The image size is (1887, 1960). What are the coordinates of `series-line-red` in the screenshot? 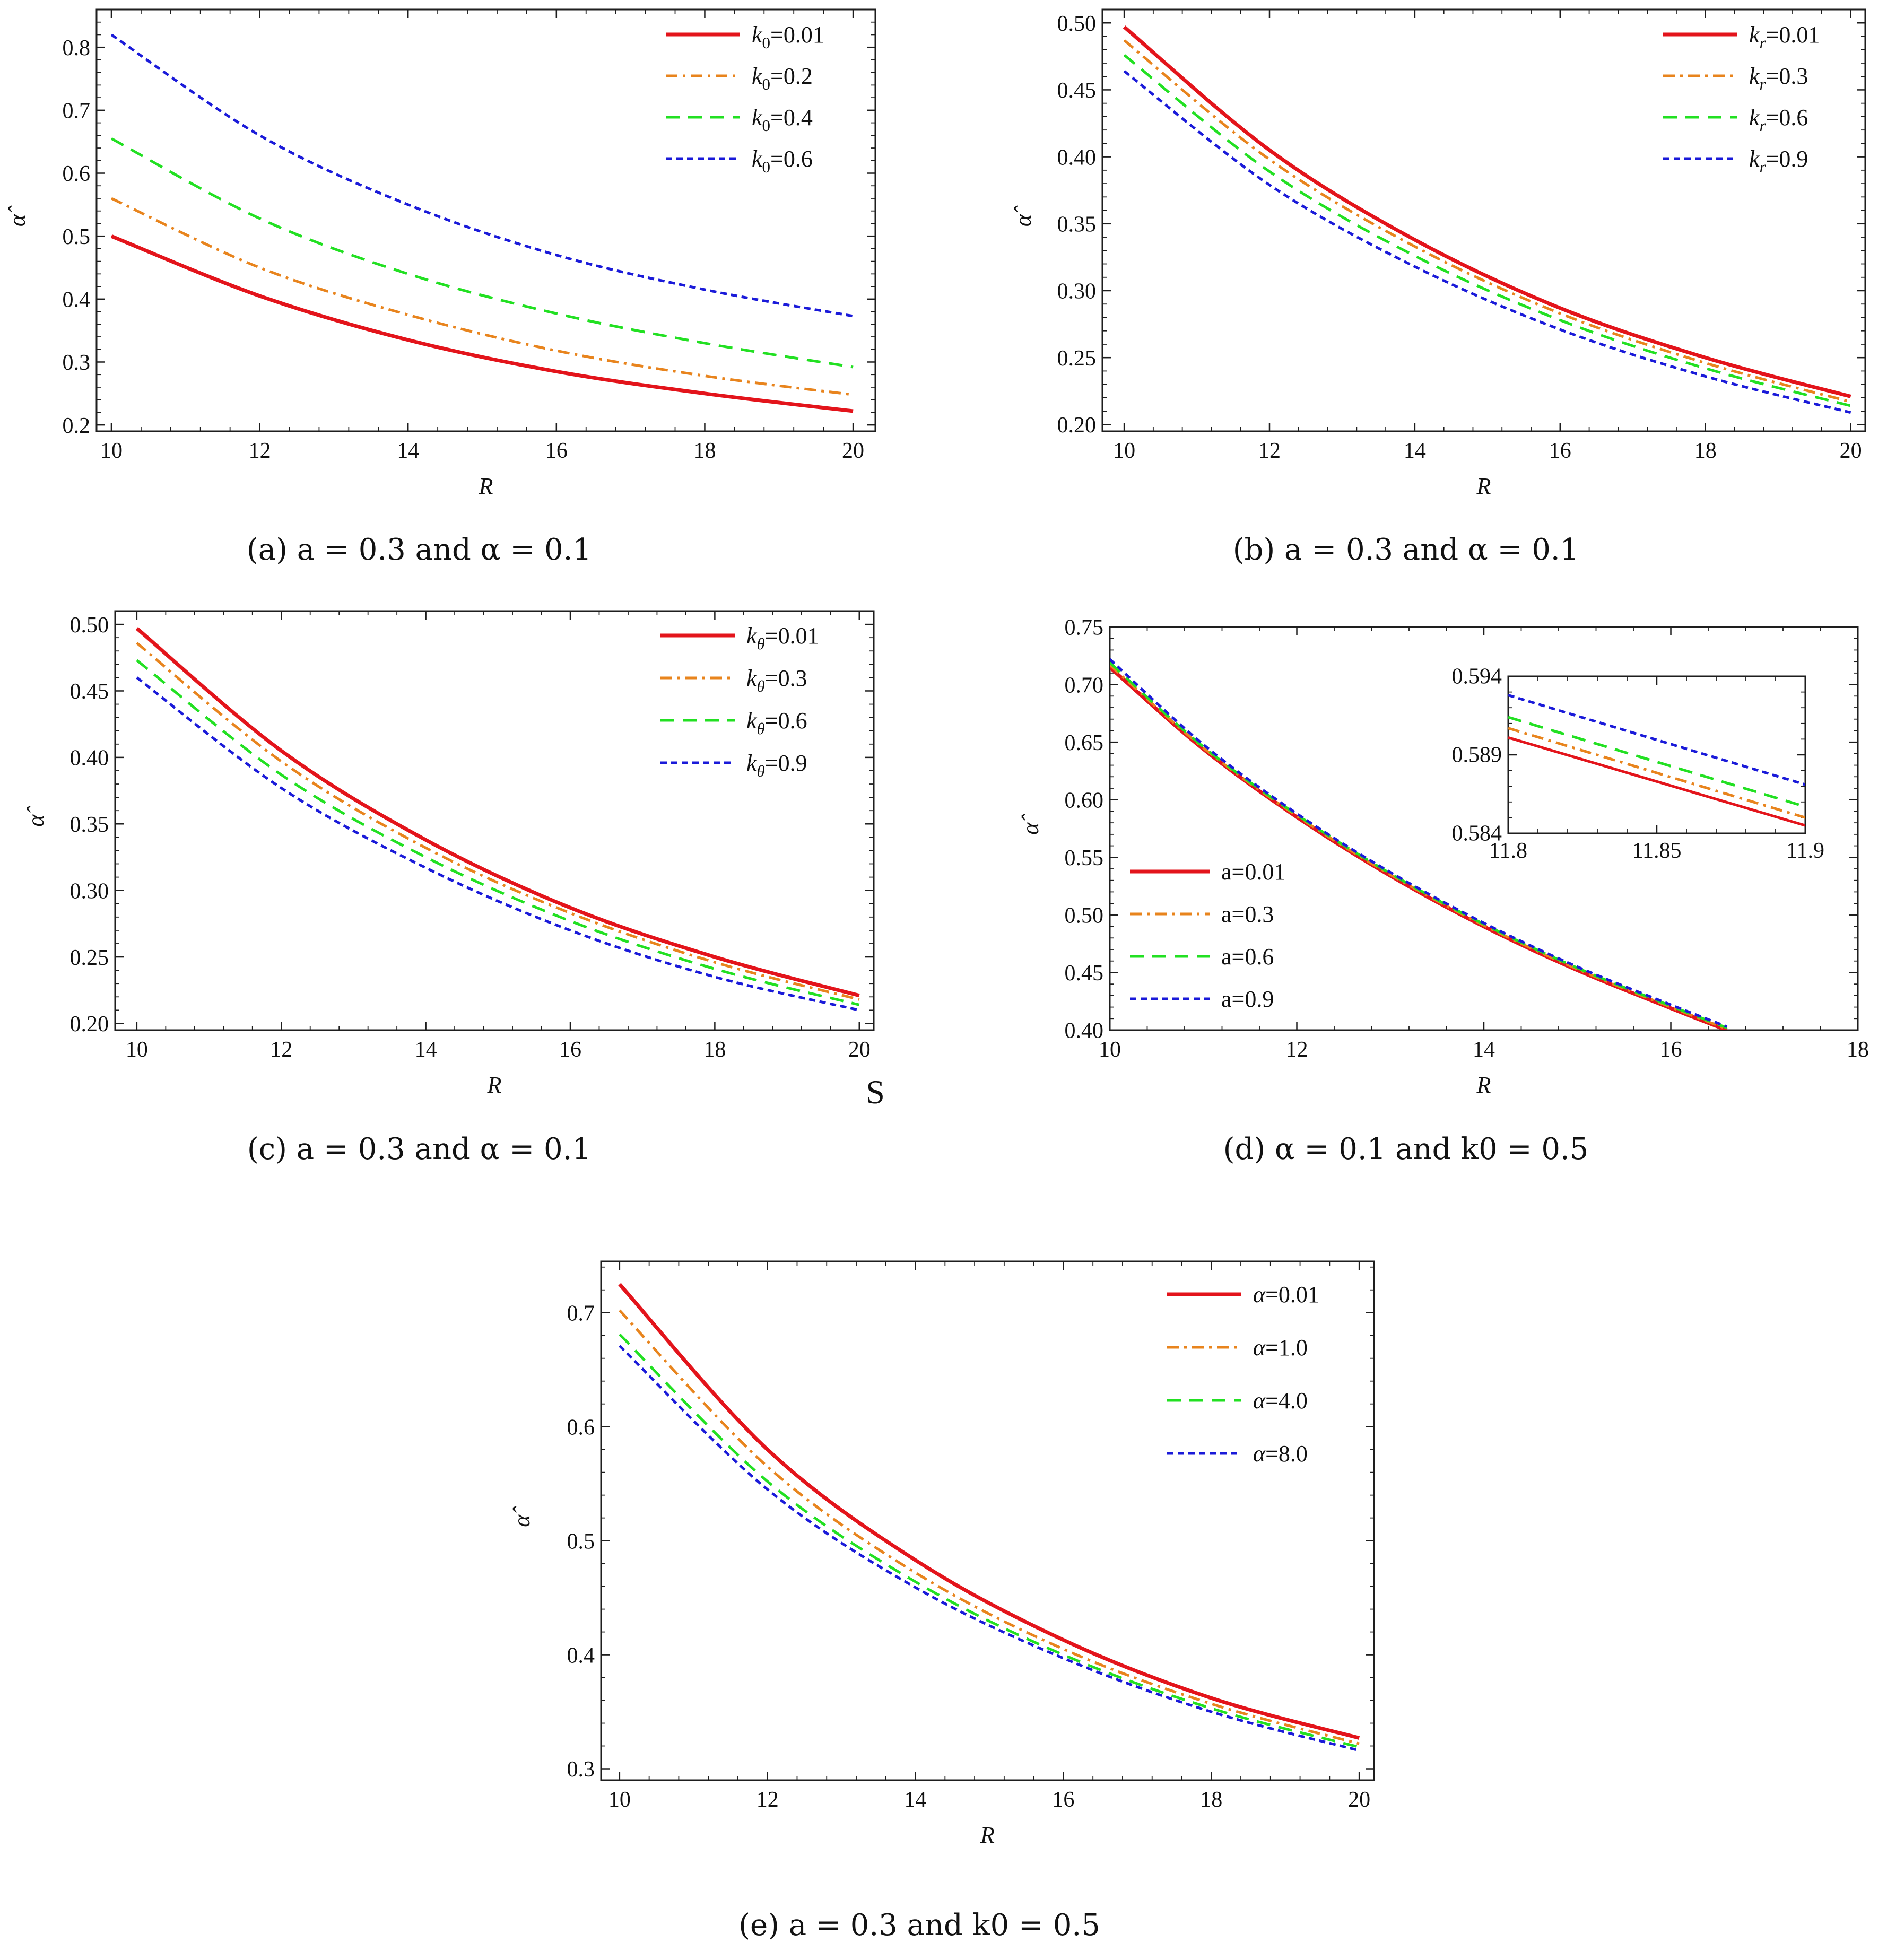 It's located at (1657, 781).